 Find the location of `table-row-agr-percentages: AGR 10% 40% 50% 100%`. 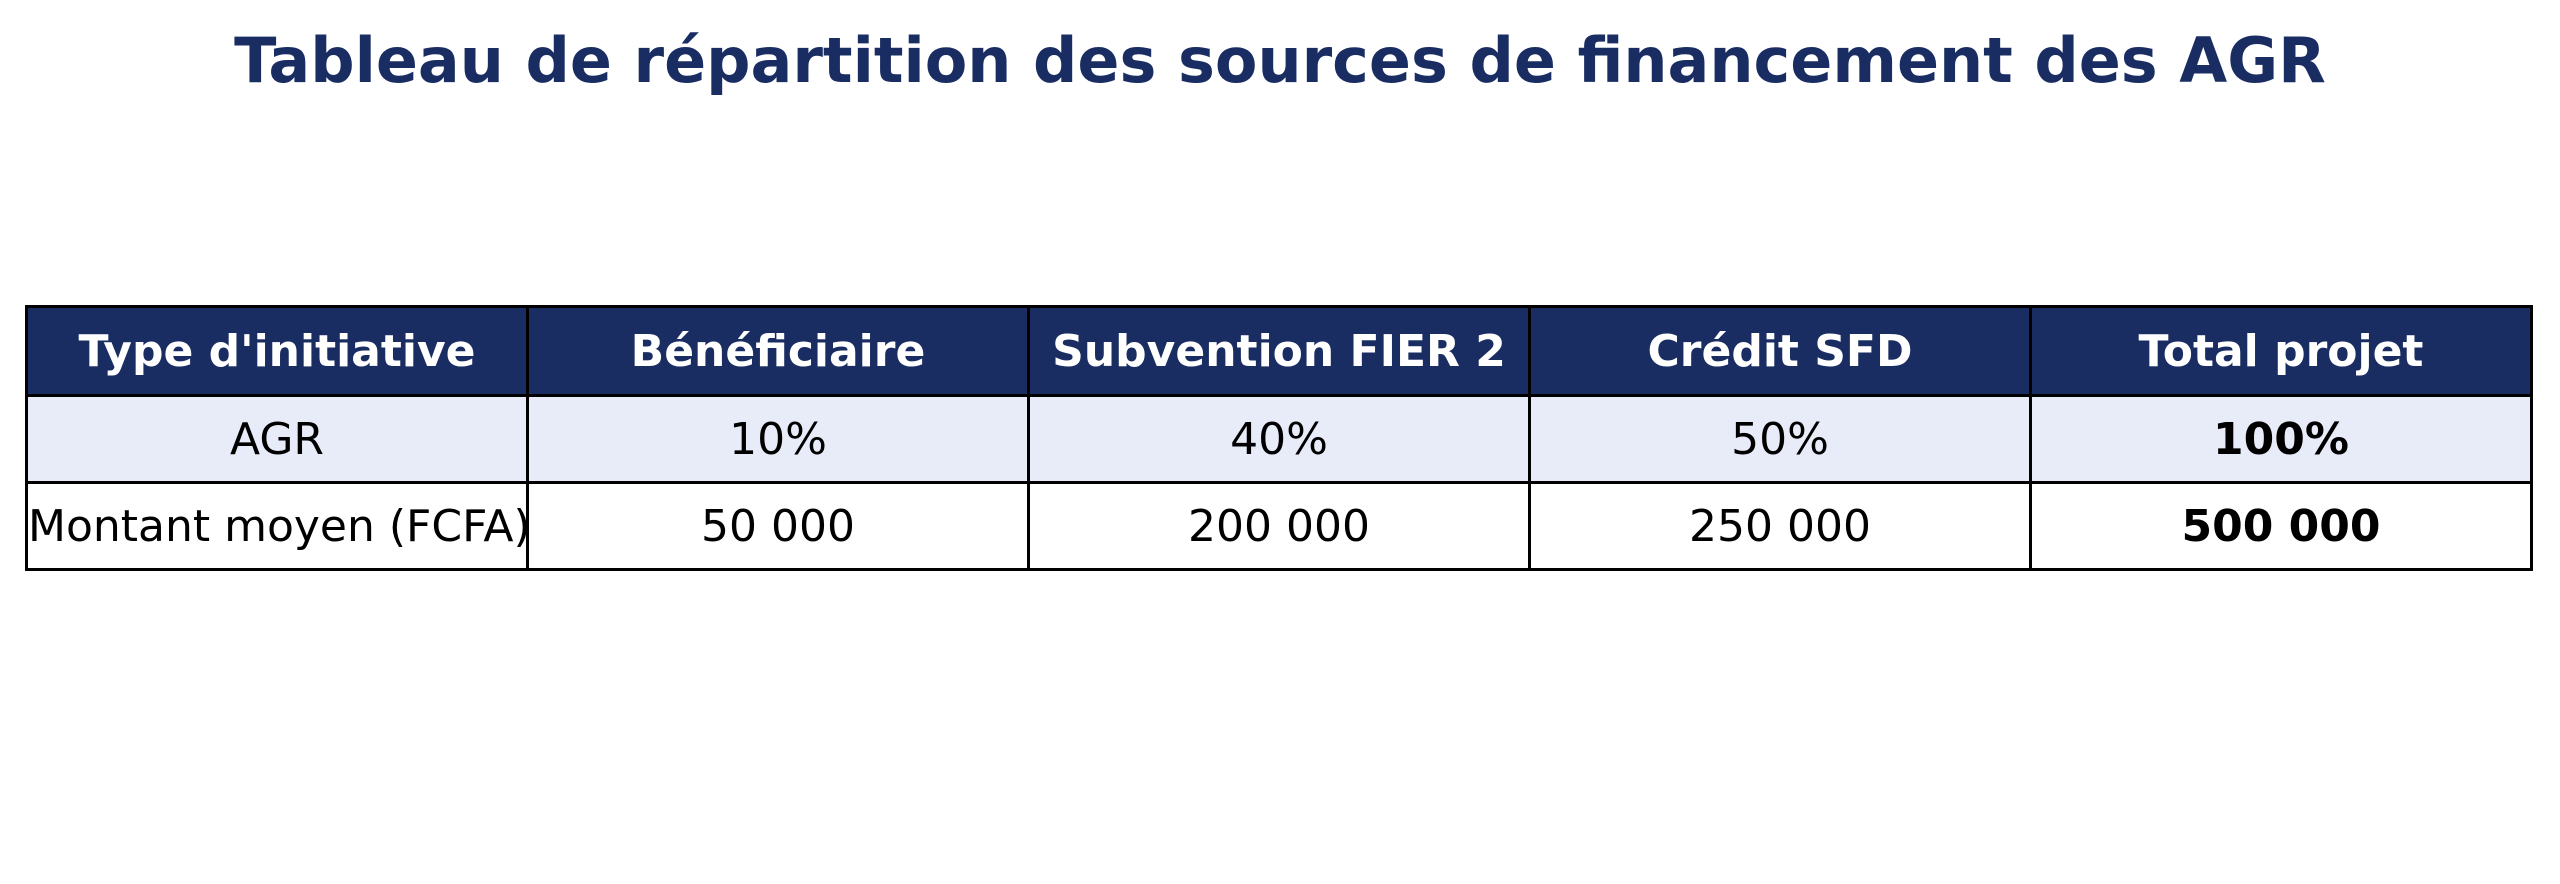

table-row-agr-percentages: AGR 10% 40% 50% 100% is located at coordinates (1279, 439).